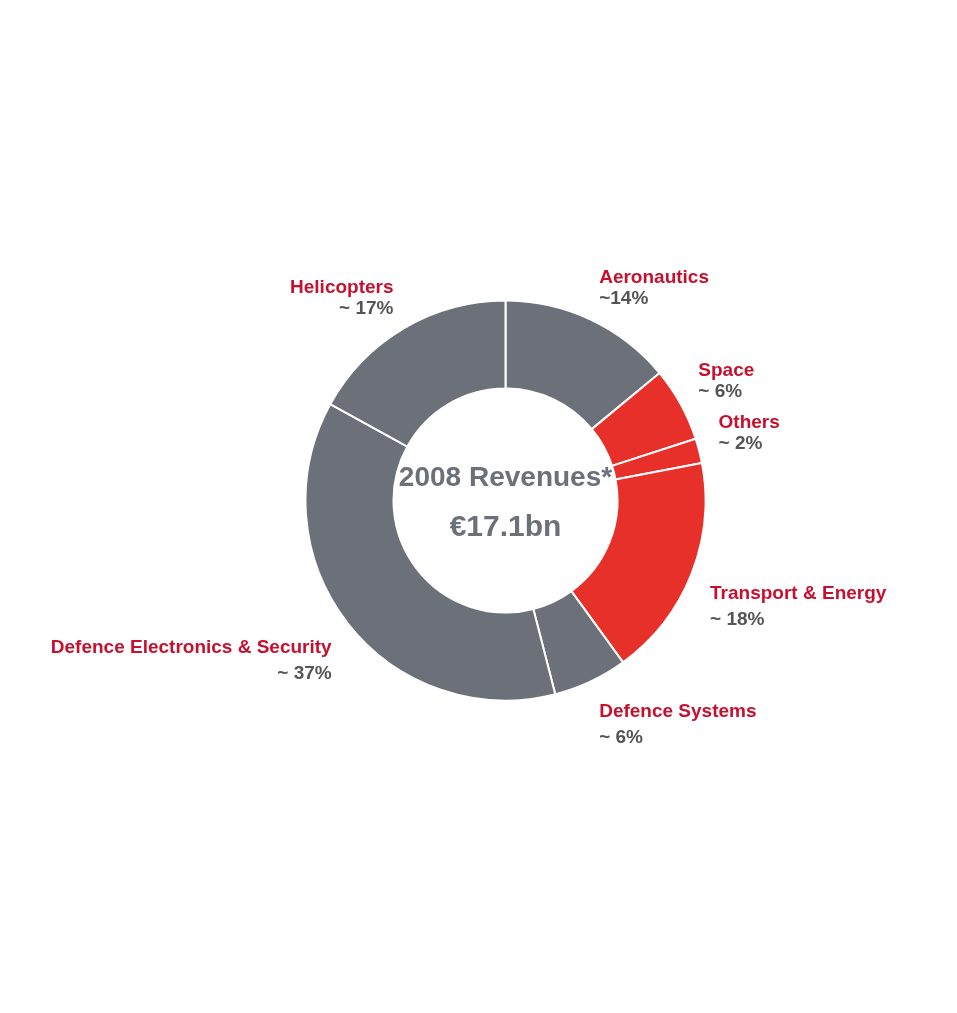  What do you see at coordinates (505, 477) in the screenshot?
I see `text: 2008 Revenues*` at bounding box center [505, 477].